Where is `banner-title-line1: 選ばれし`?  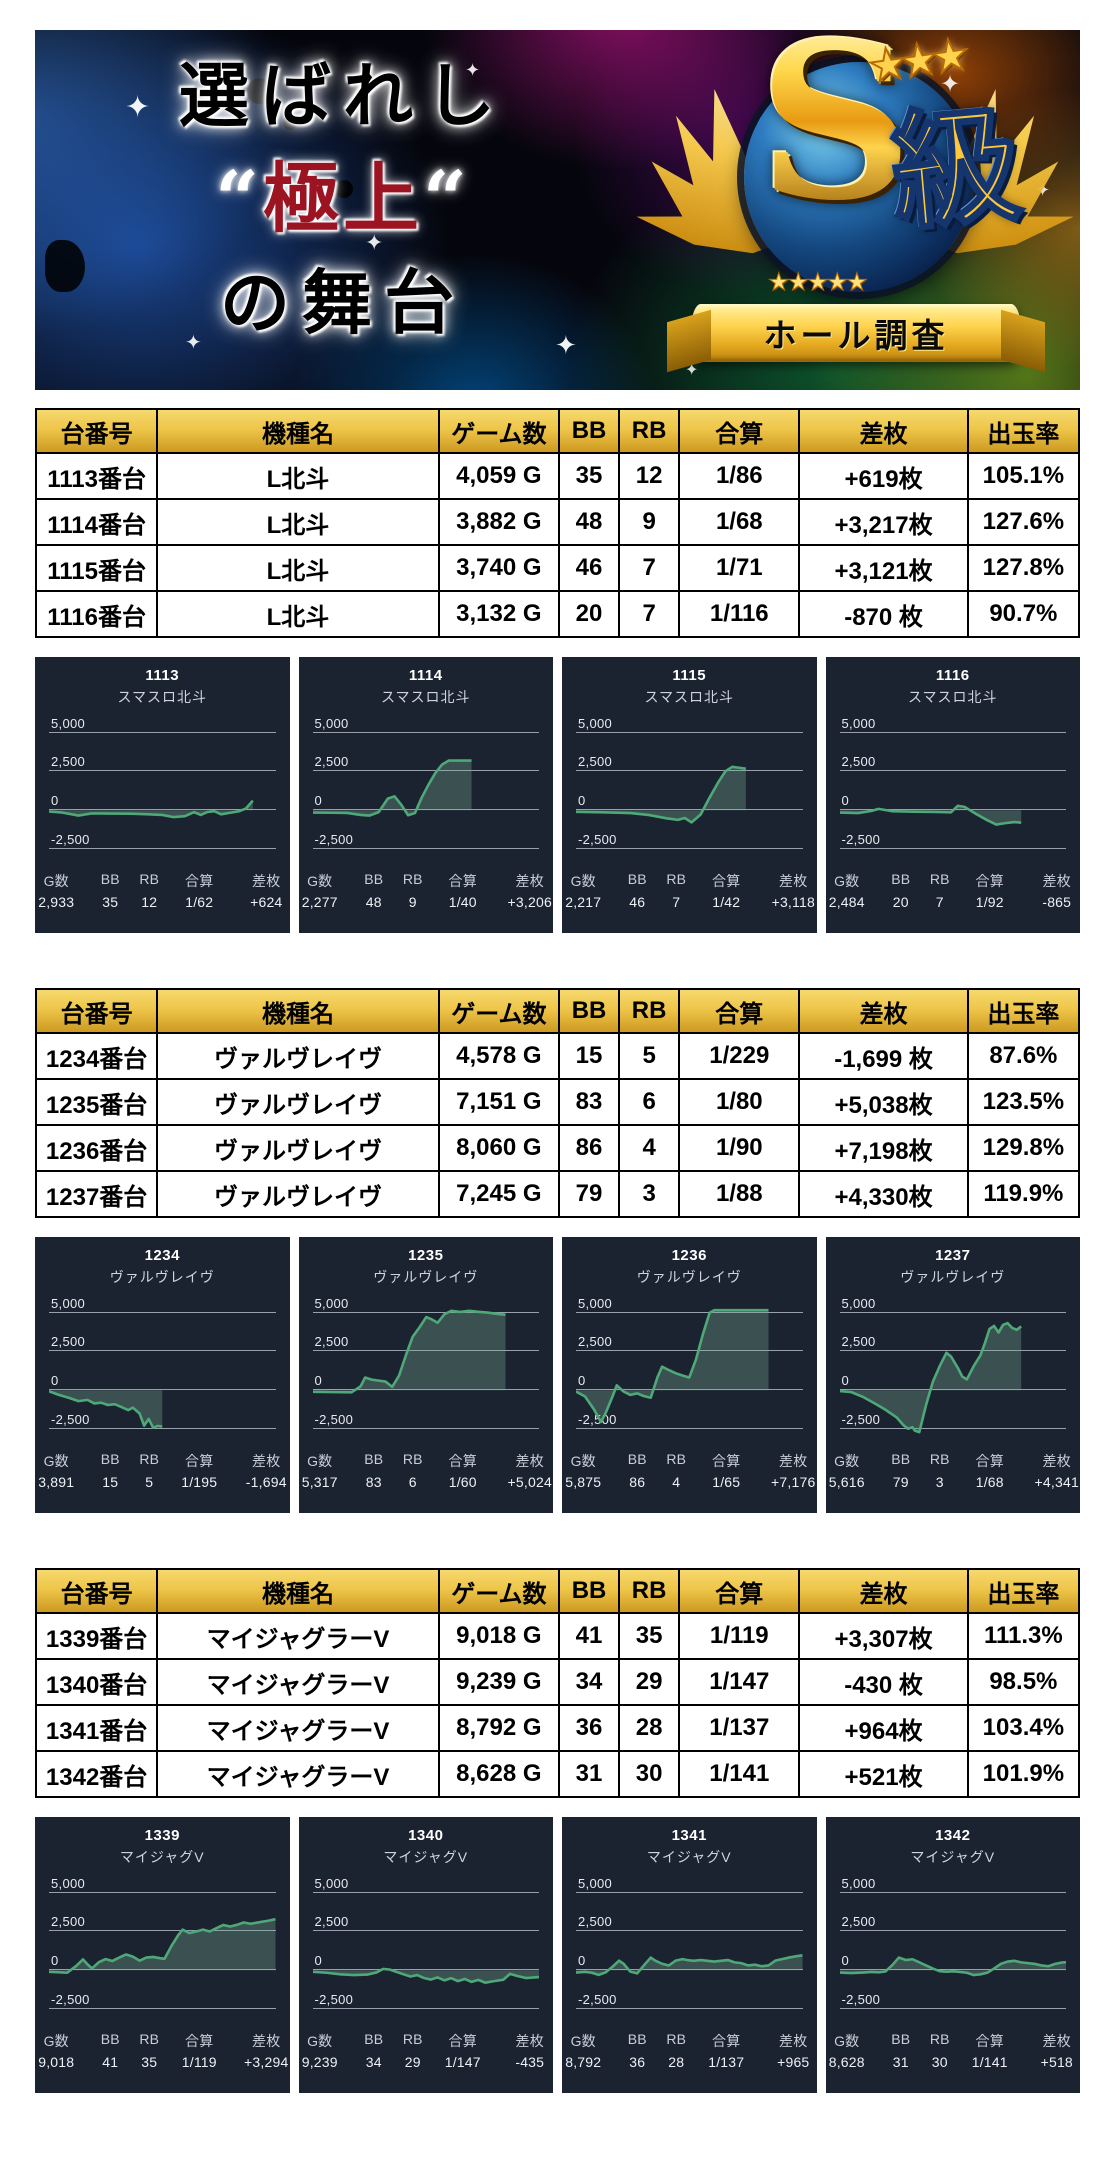 banner-title-line1: 選ばれし is located at coordinates (343, 95).